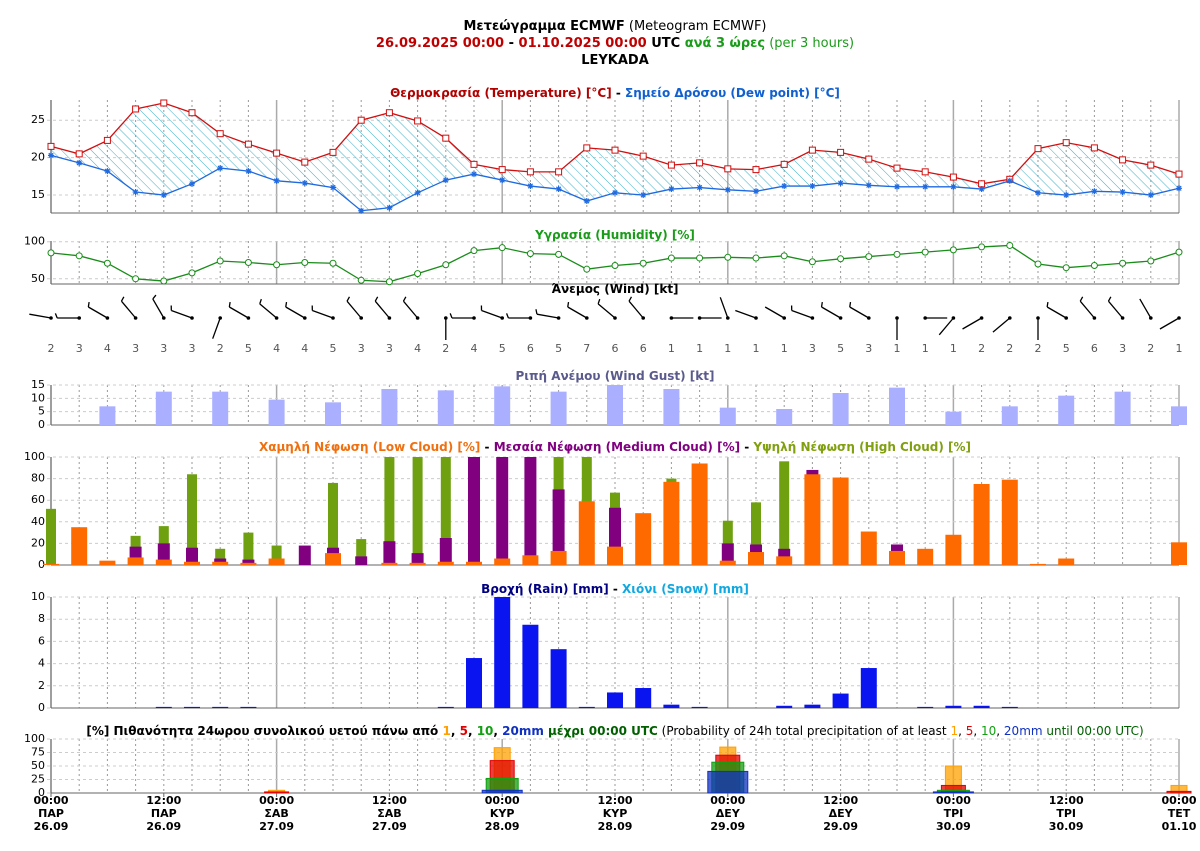 The height and width of the screenshot is (851, 1200). Describe the element at coordinates (276, 813) in the screenshot. I see `x-tick-label: ΣΑΒ` at that location.